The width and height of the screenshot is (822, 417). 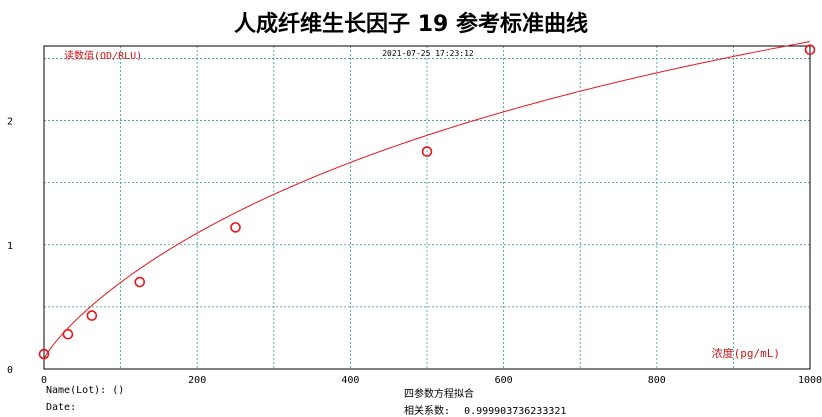 What do you see at coordinates (439, 394) in the screenshot?
I see `fit-method-label: 四参数方程拟合` at bounding box center [439, 394].